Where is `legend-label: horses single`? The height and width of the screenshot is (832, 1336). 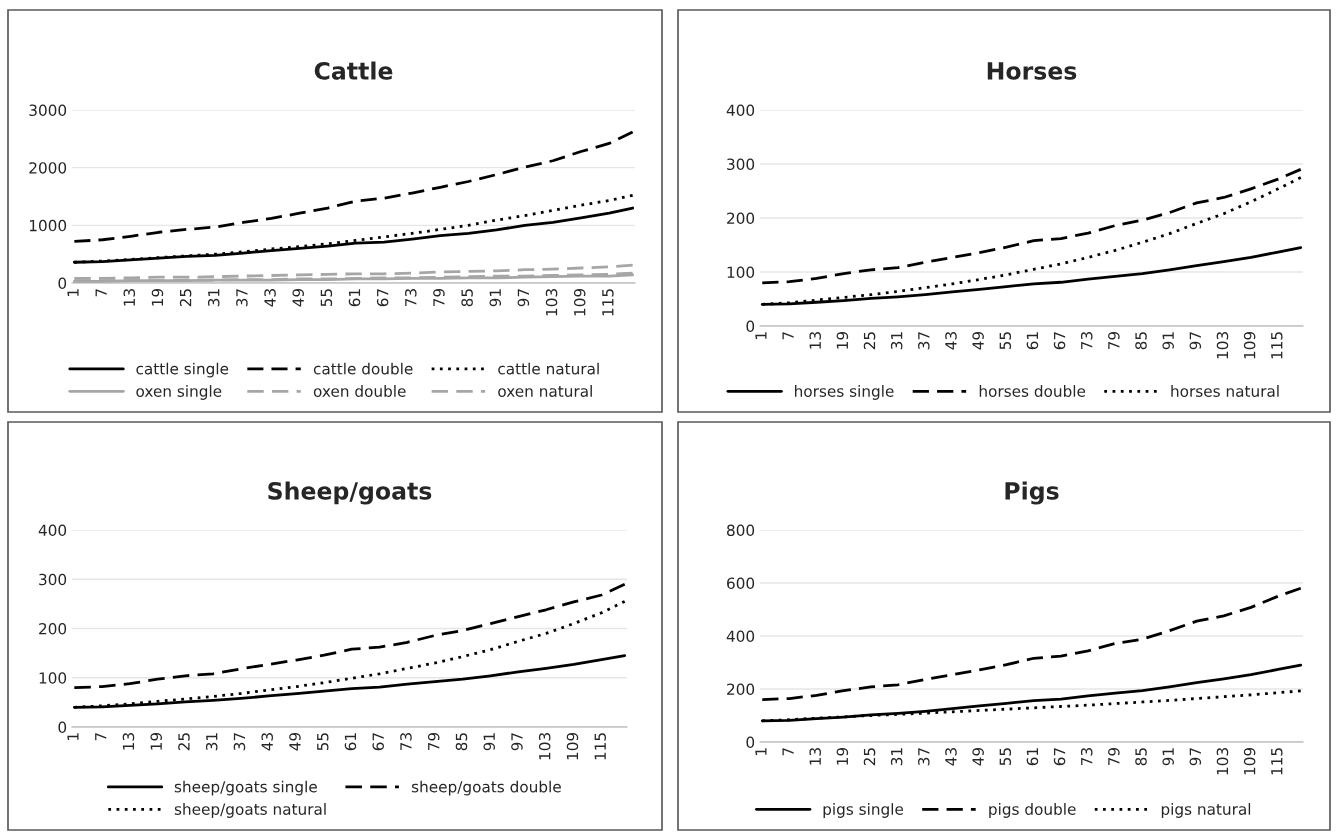
legend-label: horses single is located at coordinates (844, 392).